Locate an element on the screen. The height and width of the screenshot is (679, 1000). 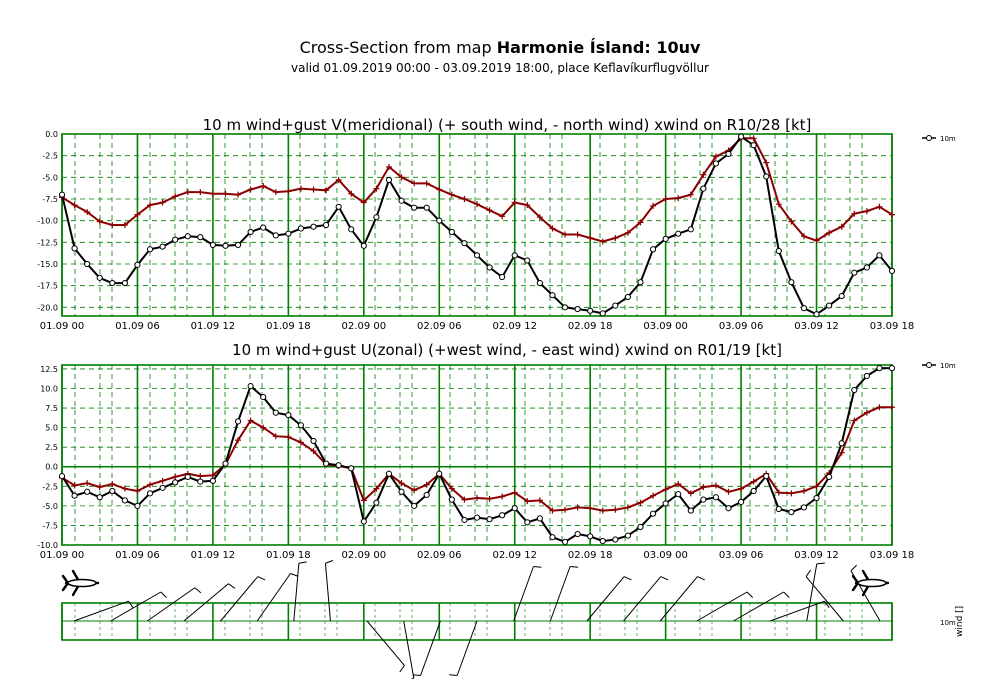
x-tick-label: 02.09 06 is located at coordinates (439, 326).